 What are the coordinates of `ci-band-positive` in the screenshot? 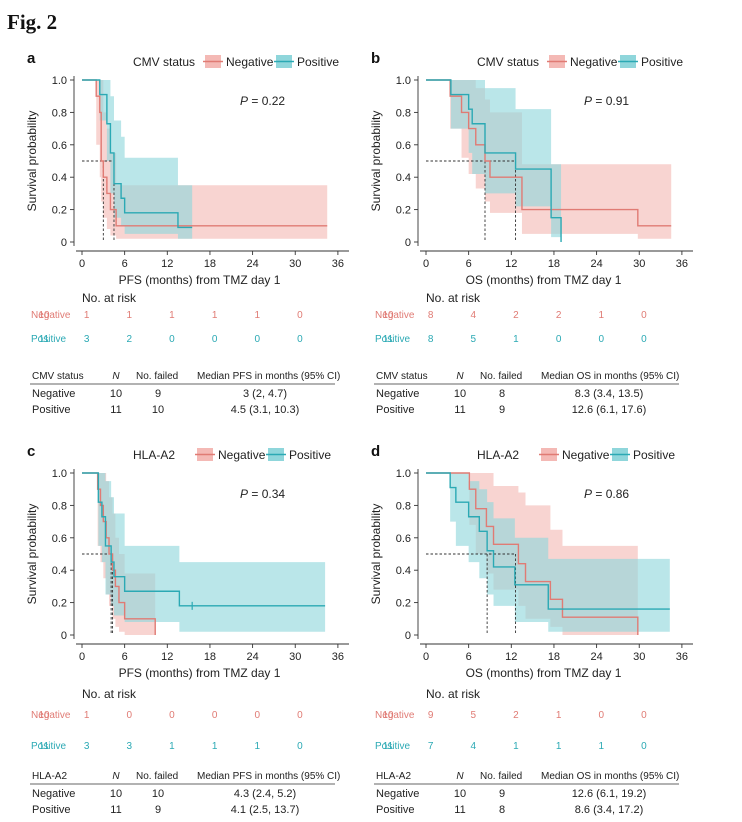 It's located at (204, 552).